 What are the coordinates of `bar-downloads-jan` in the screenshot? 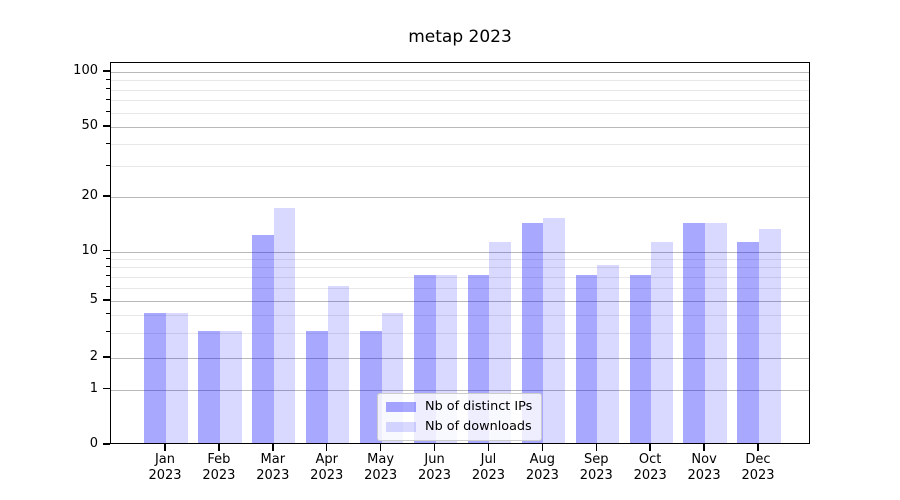 It's located at (177, 377).